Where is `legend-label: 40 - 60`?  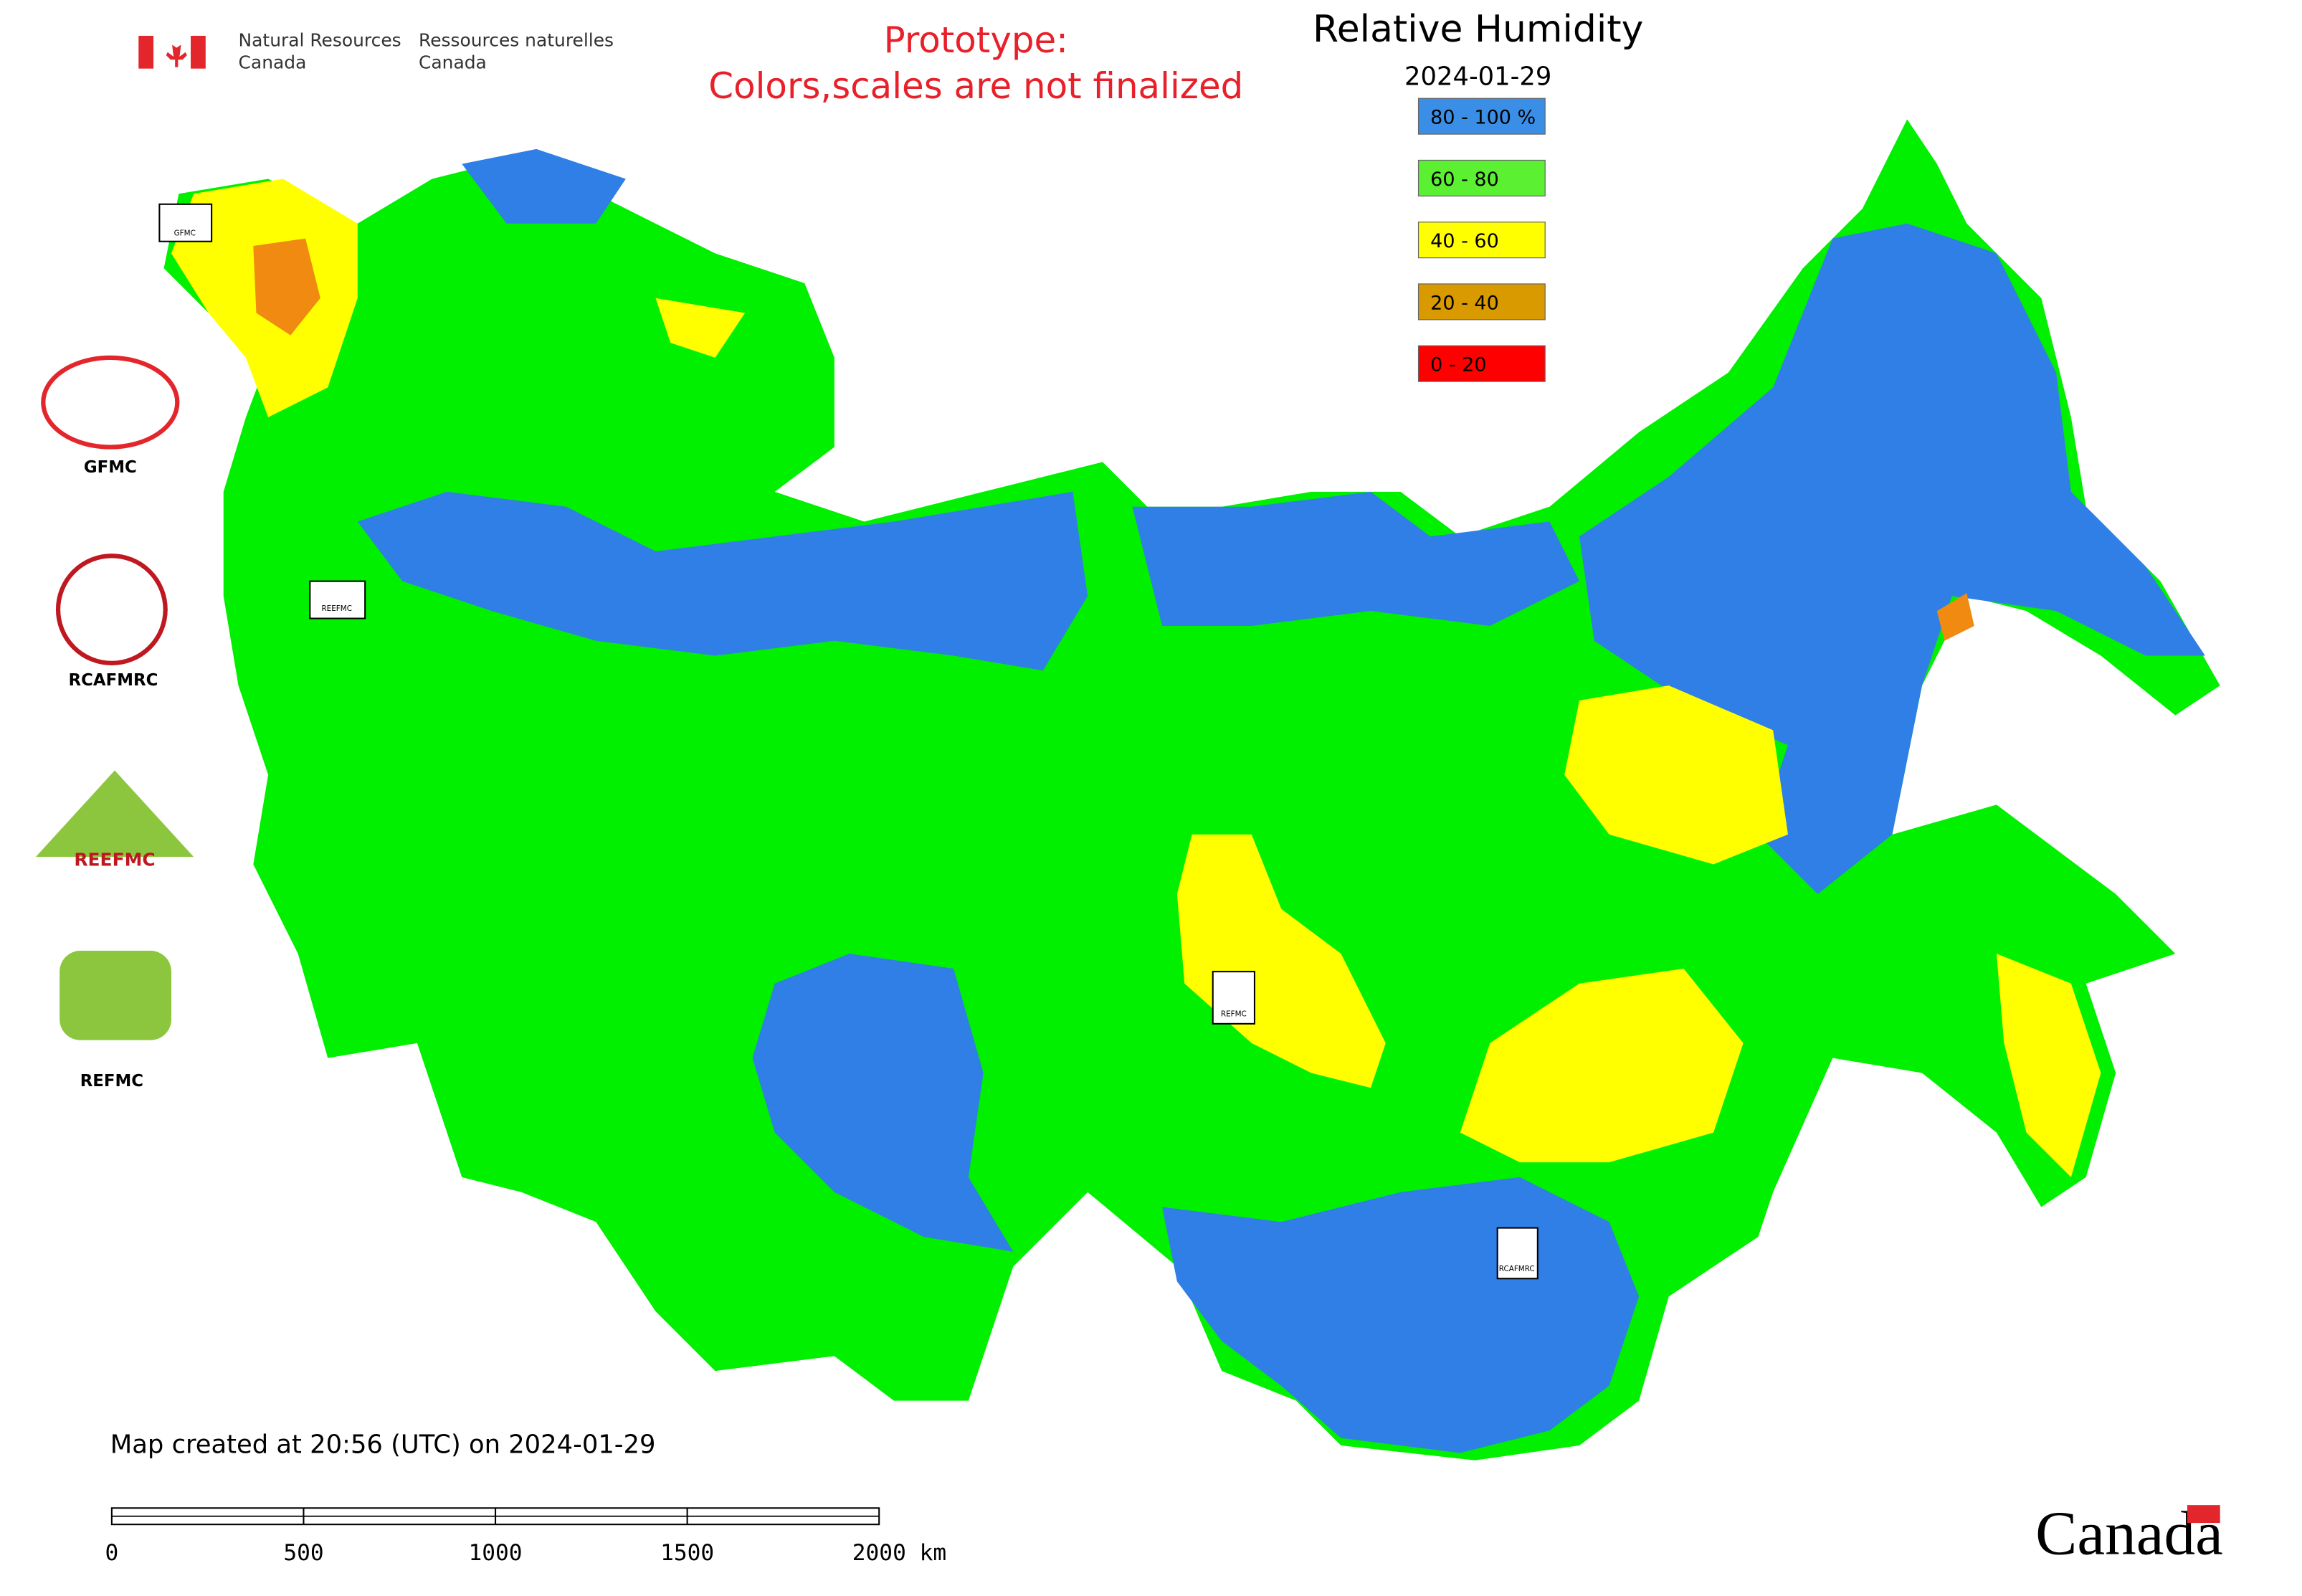 legend-label: 40 - 60 is located at coordinates (1465, 241).